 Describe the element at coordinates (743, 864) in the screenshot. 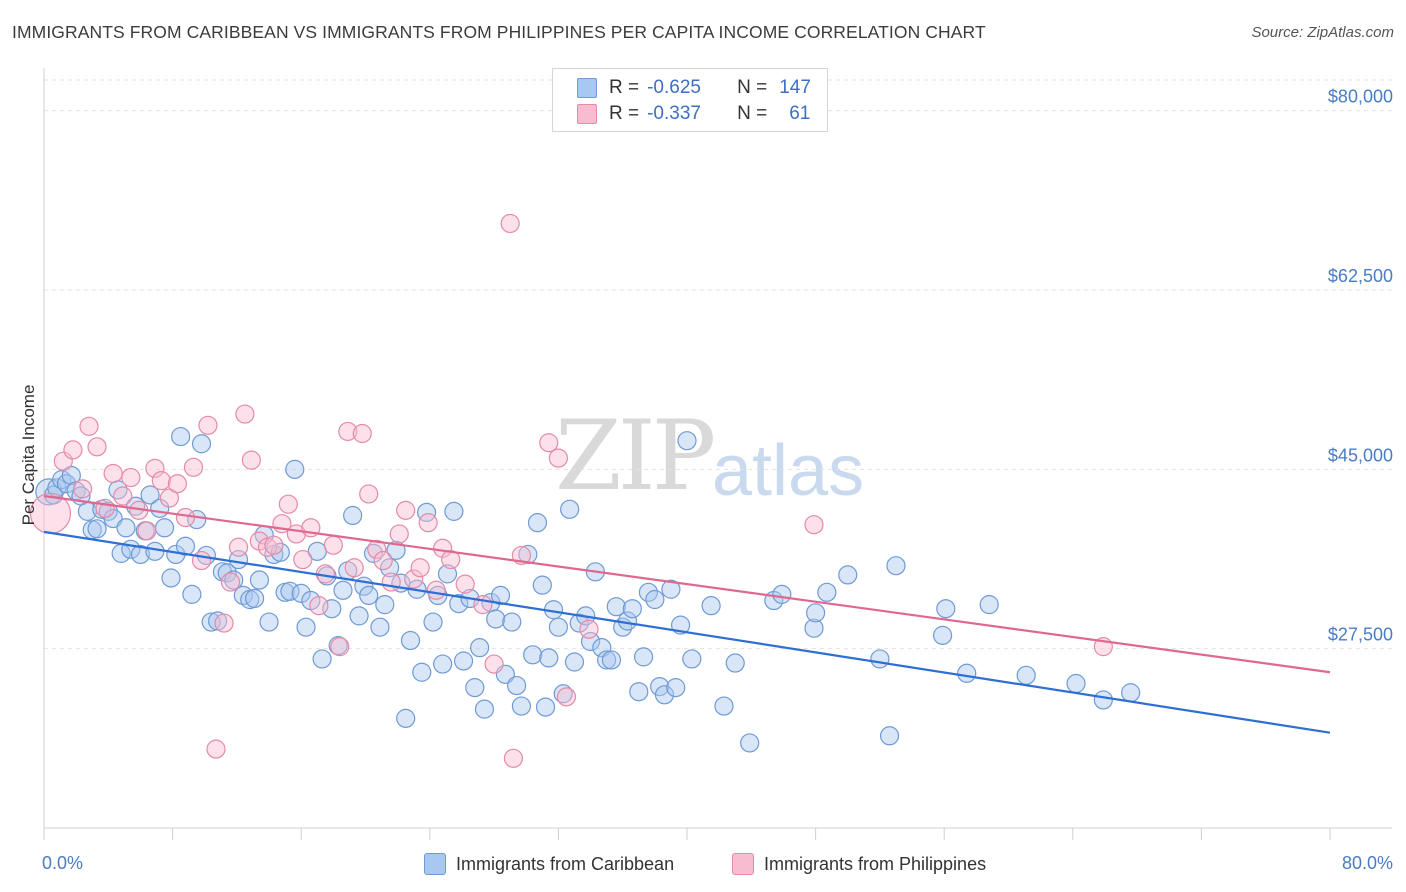

I see `bottom-legend-swatch-philippines` at that location.